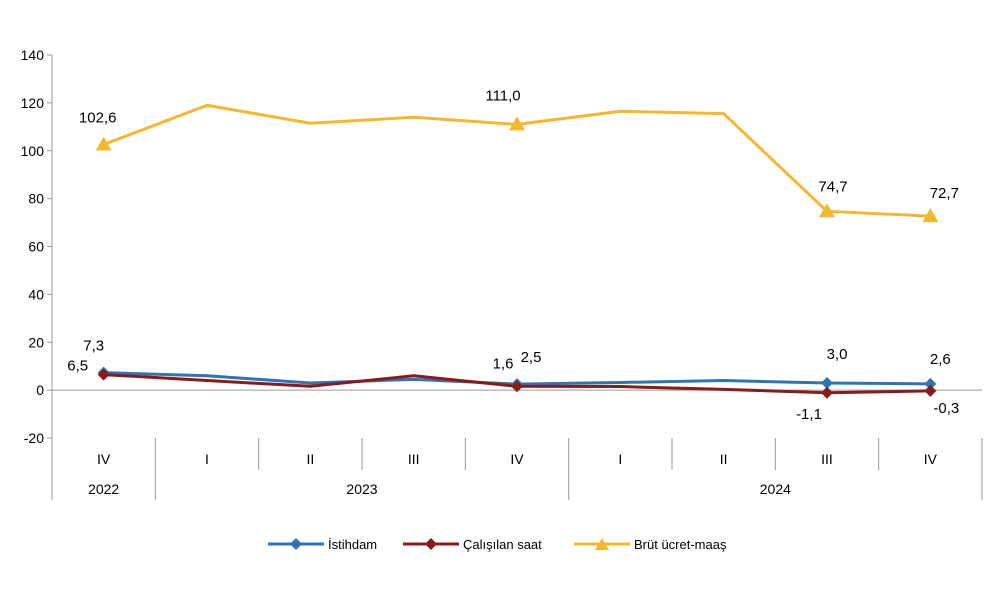 This screenshot has width=1000, height=593. What do you see at coordinates (431, 544) in the screenshot?
I see `legend-swatch-calisilan-saat` at bounding box center [431, 544].